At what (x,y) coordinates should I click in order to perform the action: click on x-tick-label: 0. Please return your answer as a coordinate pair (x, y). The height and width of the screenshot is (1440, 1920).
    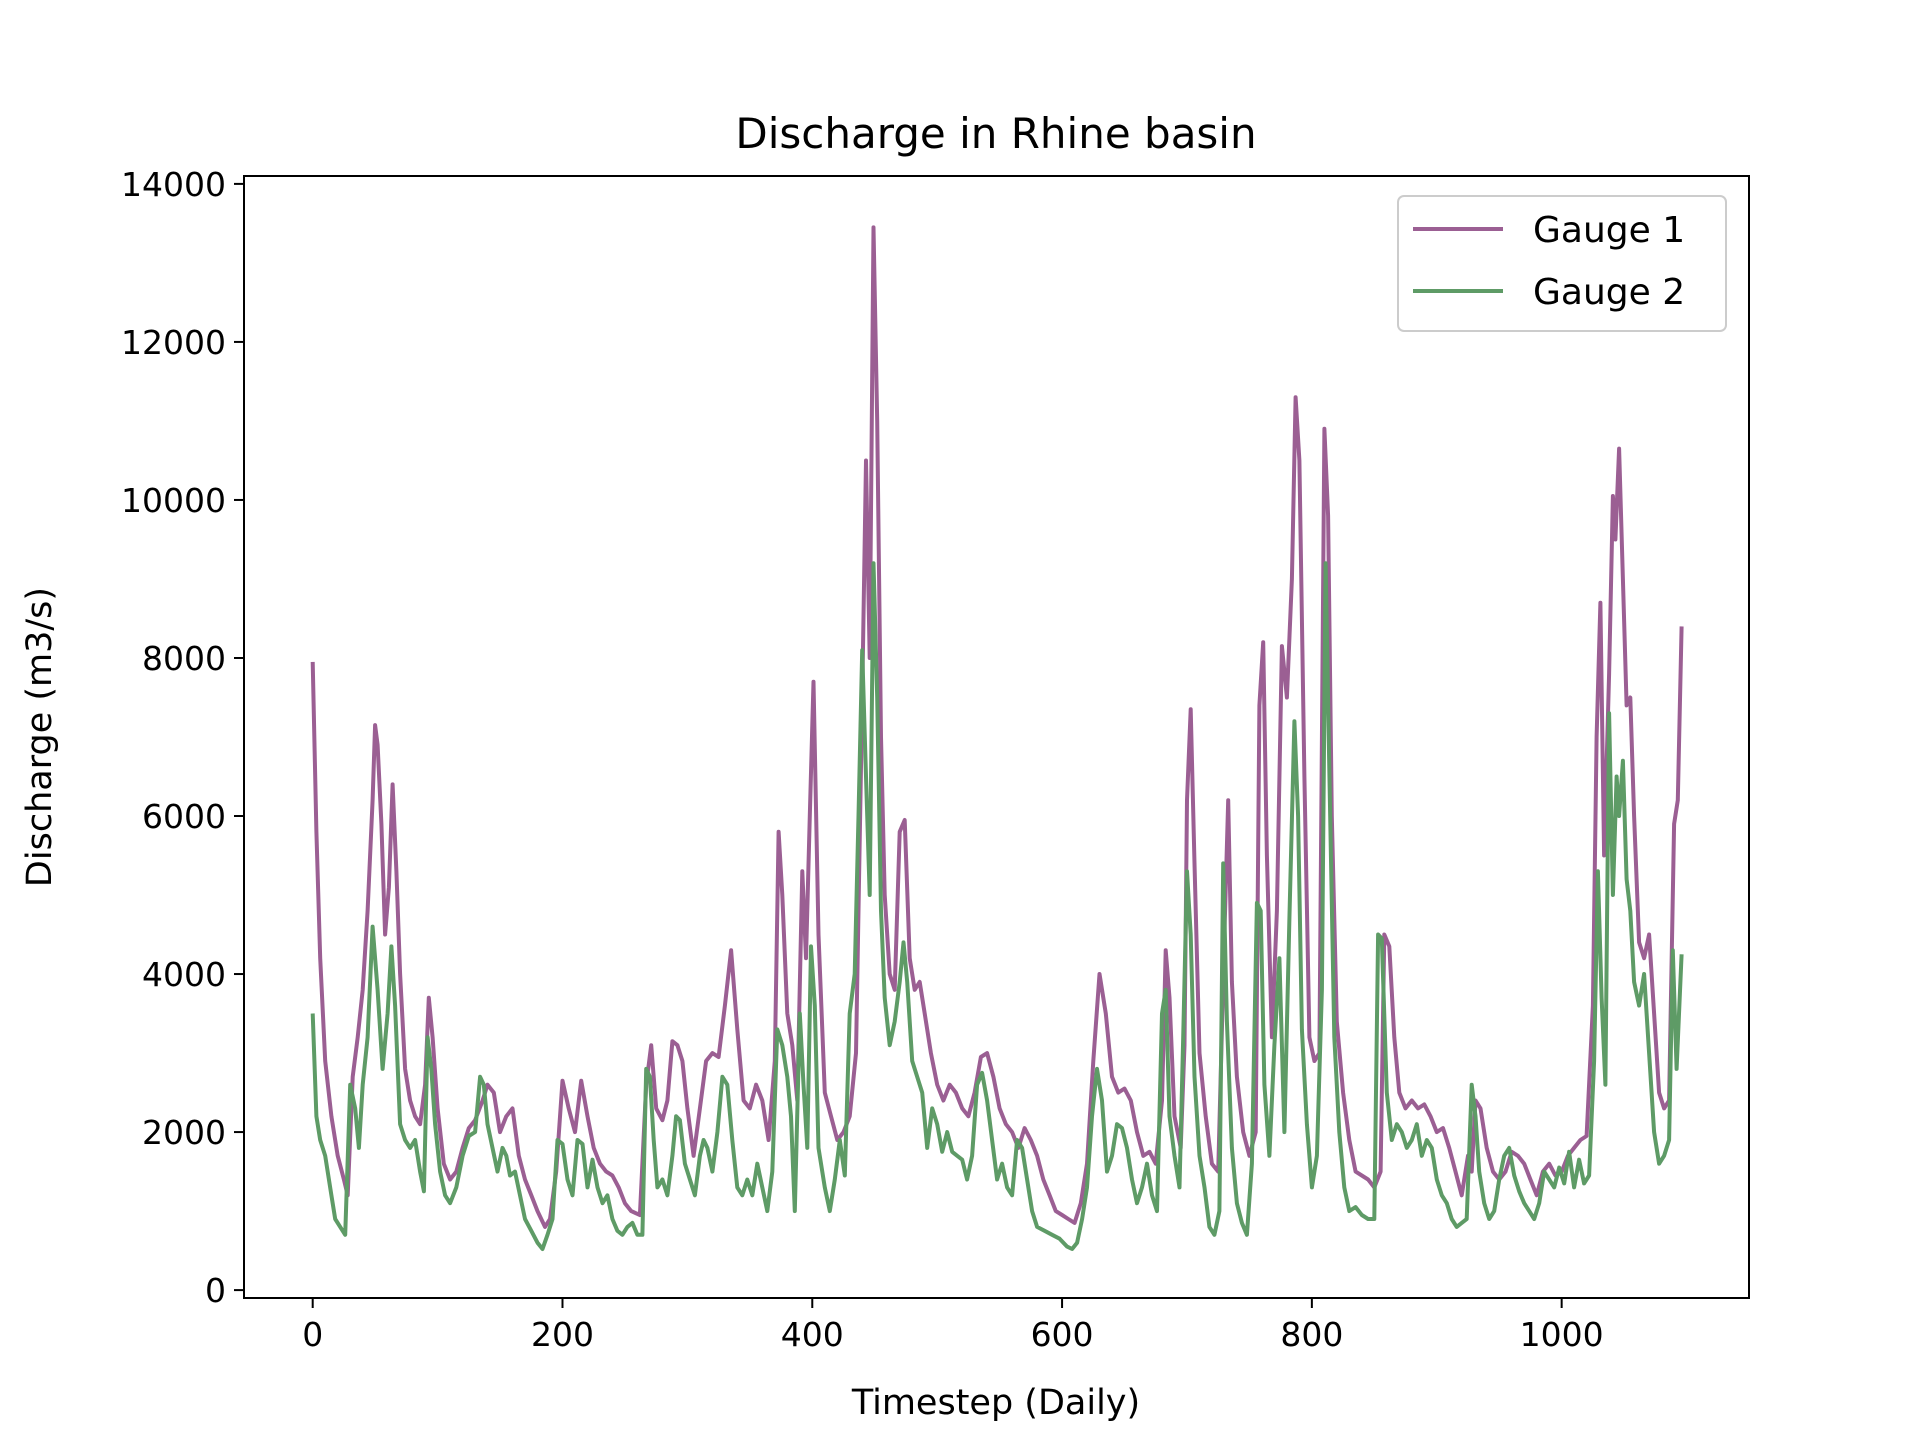
    Looking at the image, I should click on (312, 1334).